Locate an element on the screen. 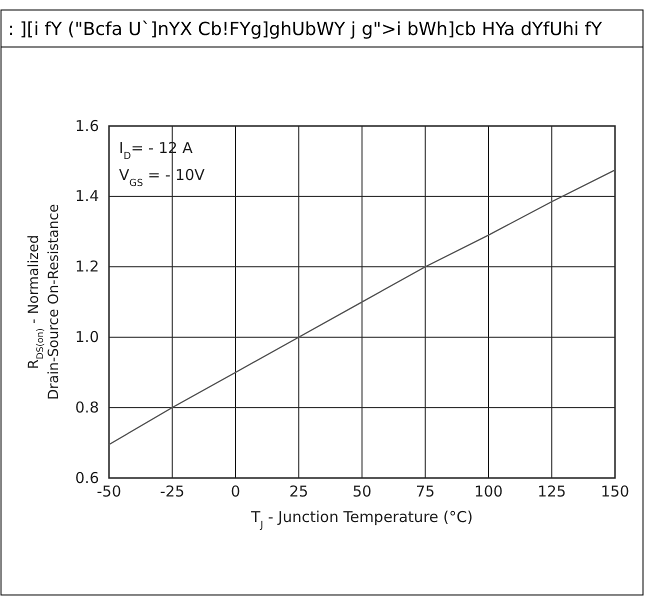 The width and height of the screenshot is (645, 596). annotation: V$_{GS}$ = - 10V is located at coordinates (162, 177).